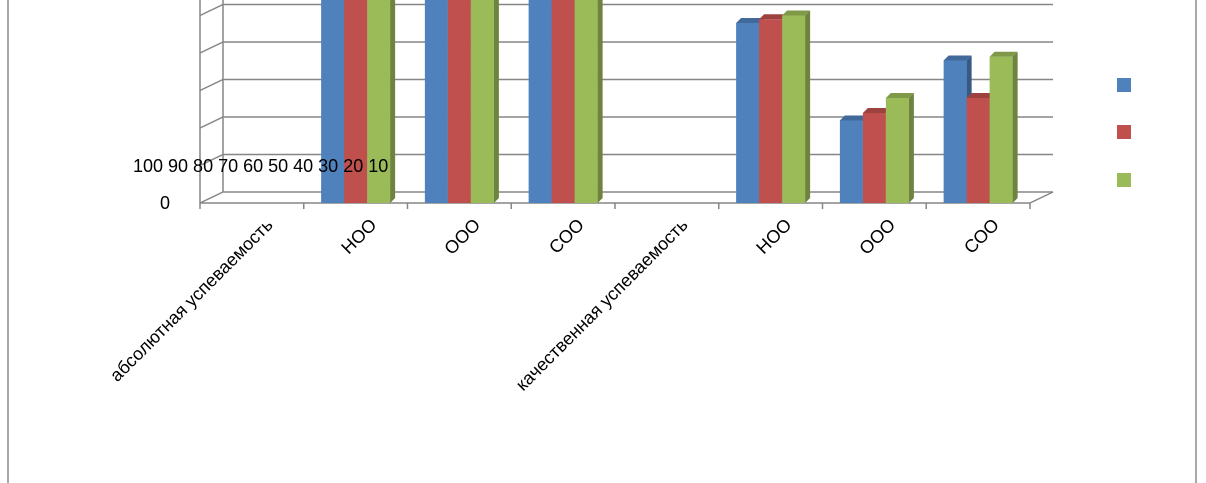  What do you see at coordinates (1041, 197) in the screenshot?
I see `floor-right-edge` at bounding box center [1041, 197].